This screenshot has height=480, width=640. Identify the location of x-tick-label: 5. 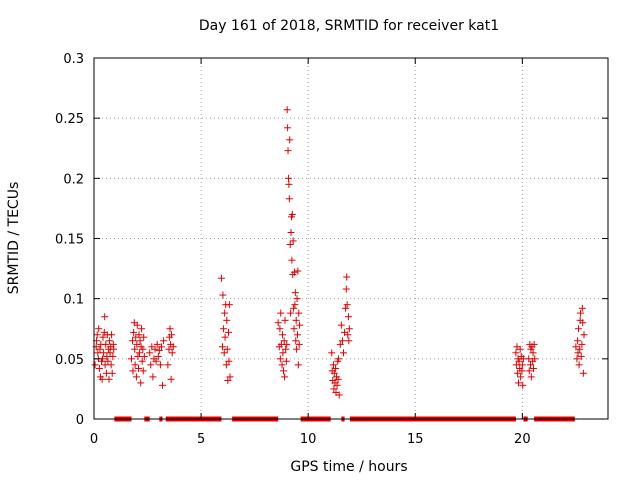
(201, 439).